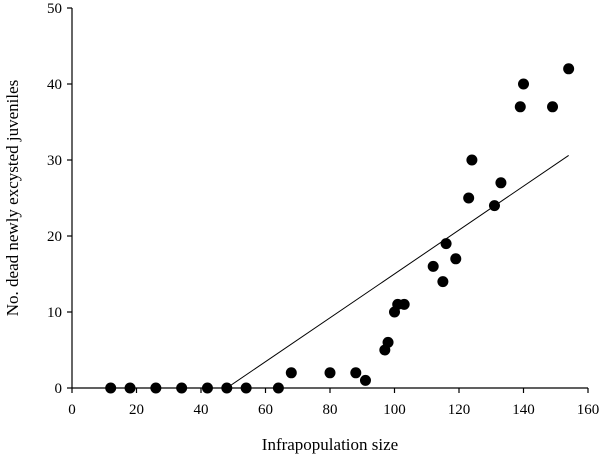 The height and width of the screenshot is (460, 600). Describe the element at coordinates (54, 85) in the screenshot. I see `y-tick-label: 40` at that location.